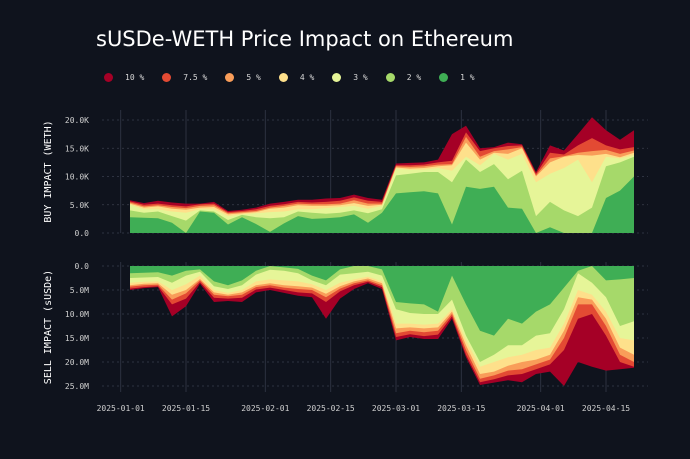  Describe the element at coordinates (77, 362) in the screenshot. I see `y-tick-label: 20.0M` at that location.